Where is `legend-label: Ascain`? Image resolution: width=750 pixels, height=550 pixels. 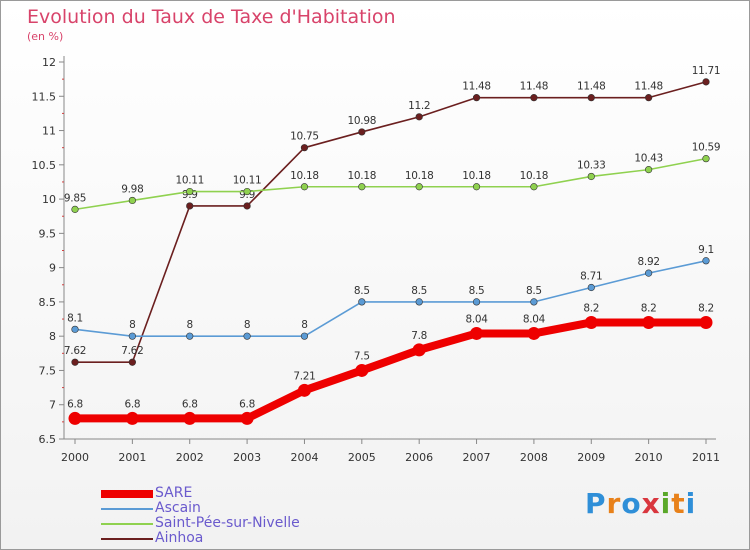
legend-label: Ascain is located at coordinates (178, 508).